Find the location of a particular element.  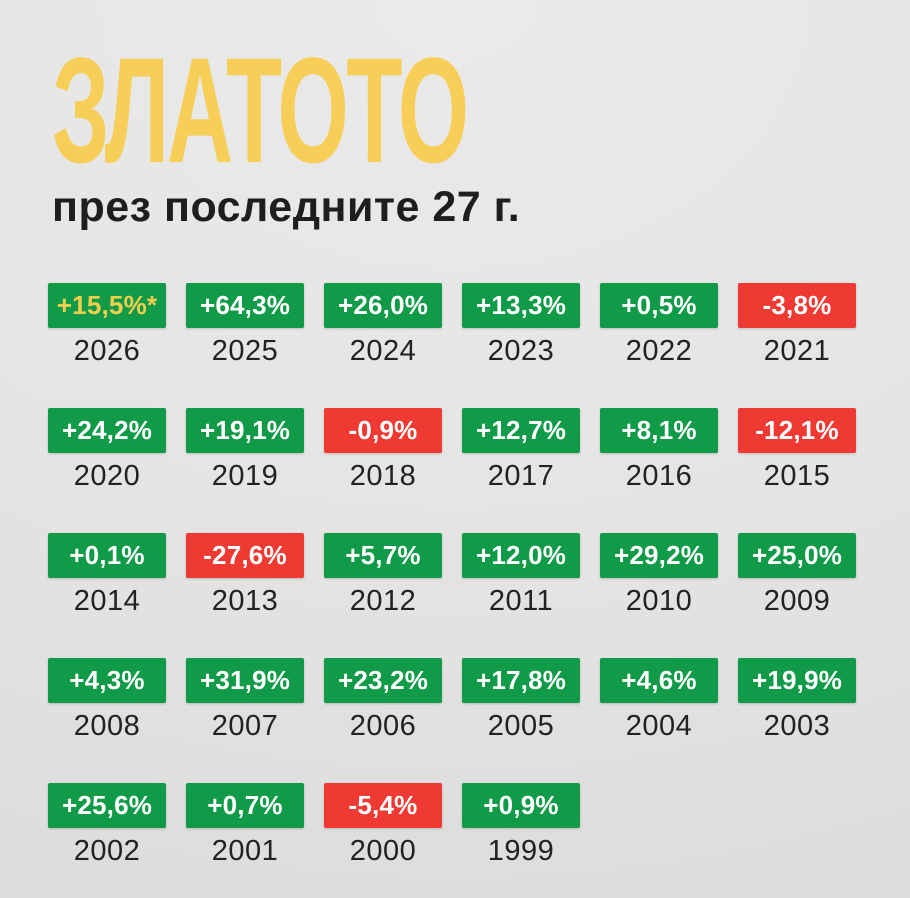

return-cell: +8,1% 2016 is located at coordinates (659, 450).